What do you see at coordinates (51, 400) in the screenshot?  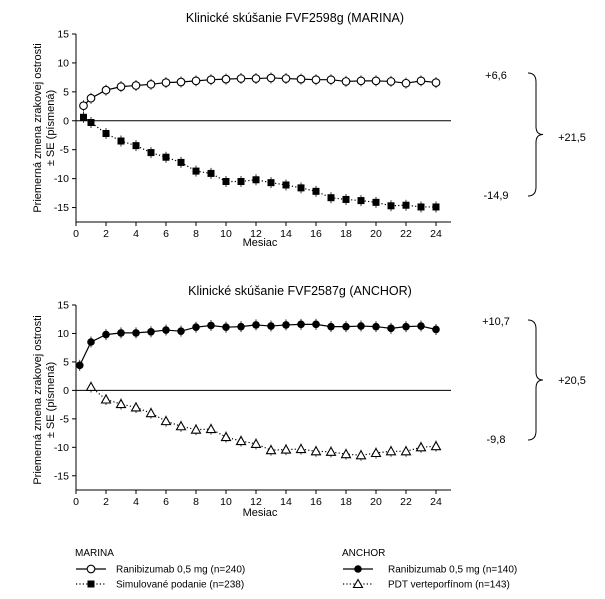 I see `anchor-y-axis-label-line2: ± SE (písmená)` at bounding box center [51, 400].